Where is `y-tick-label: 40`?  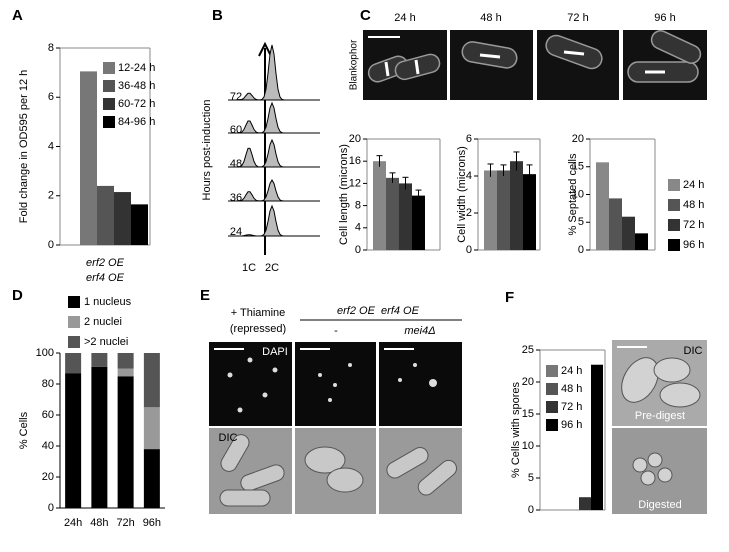
y-tick-label: 40 is located at coordinates (48, 446).